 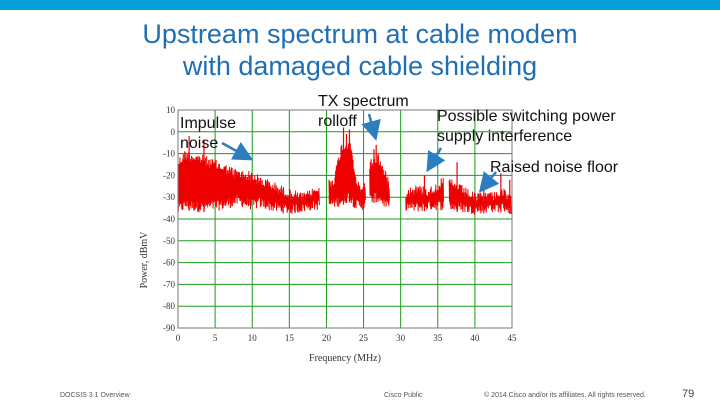 What do you see at coordinates (173, 132) in the screenshot?
I see `y-tick-label: 0` at bounding box center [173, 132].